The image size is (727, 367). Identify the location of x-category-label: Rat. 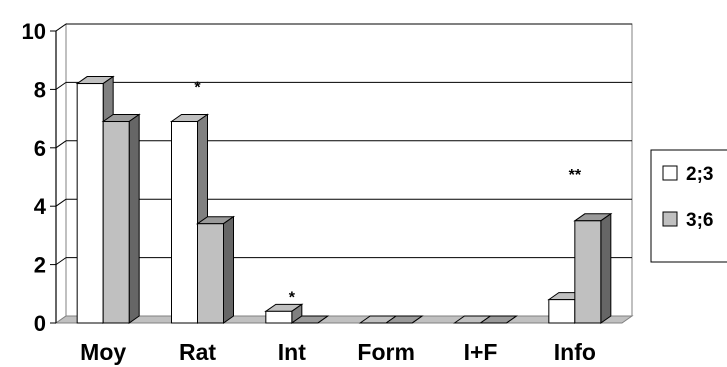
(197, 352).